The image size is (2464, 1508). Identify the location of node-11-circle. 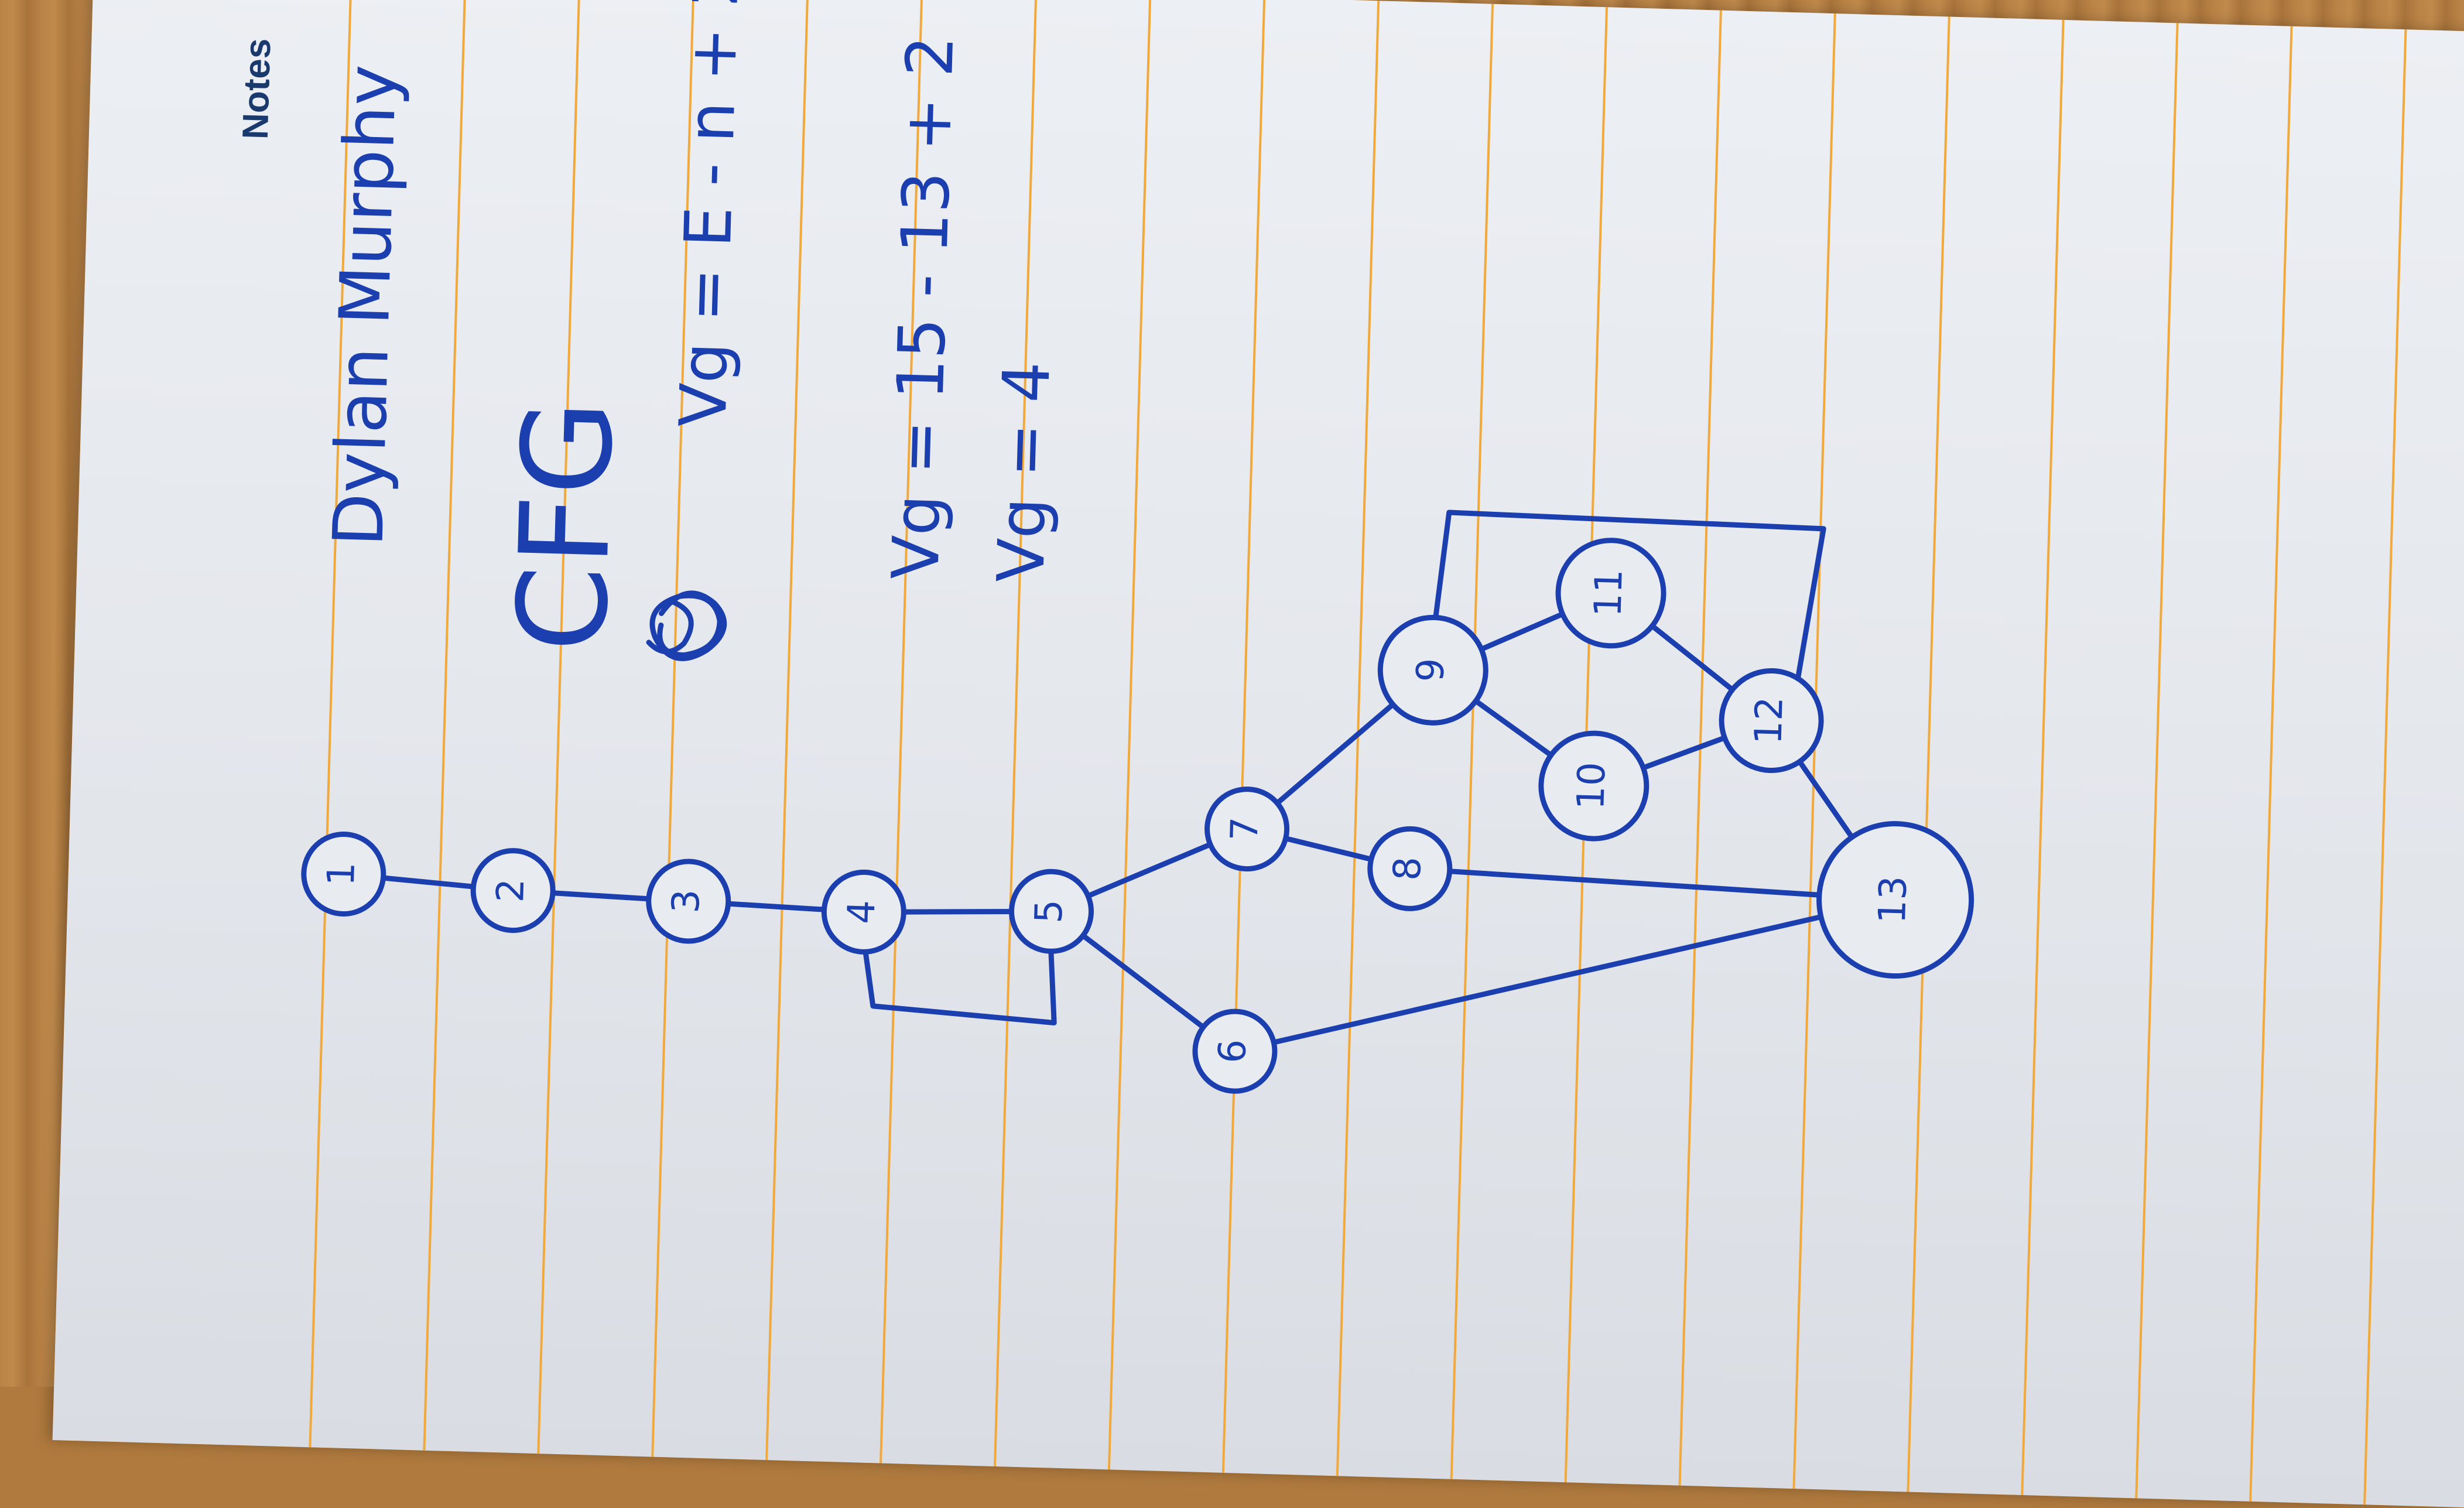
(1610, 593).